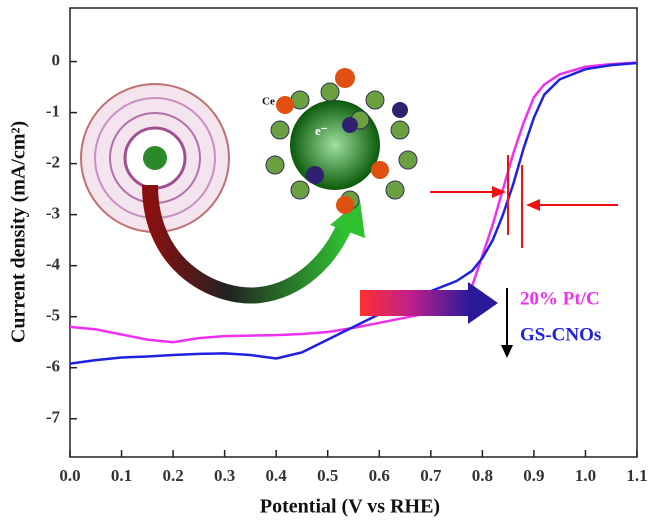 The image size is (661, 524). I want to click on inset-label: e⁻, so click(321, 130).